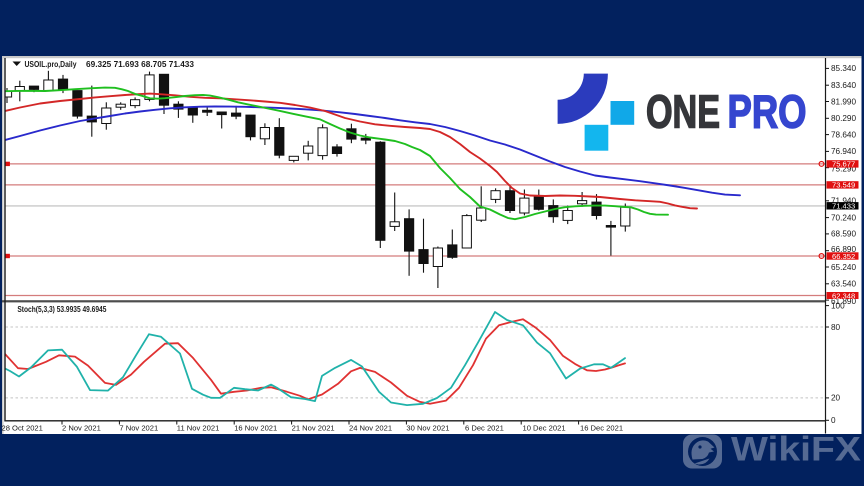  I want to click on svg-text: 69.325 71.693 68.705 71.433, so click(140, 64).